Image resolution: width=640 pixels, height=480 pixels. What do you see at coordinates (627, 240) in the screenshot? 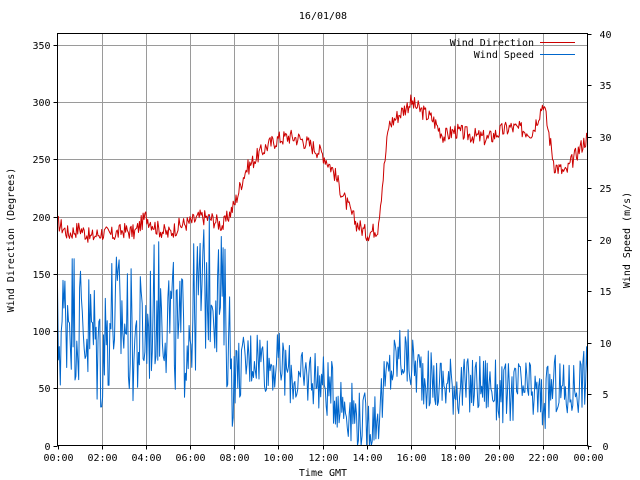
I see `y-axis-right-label: Wind Speed (m/s)` at bounding box center [627, 240].